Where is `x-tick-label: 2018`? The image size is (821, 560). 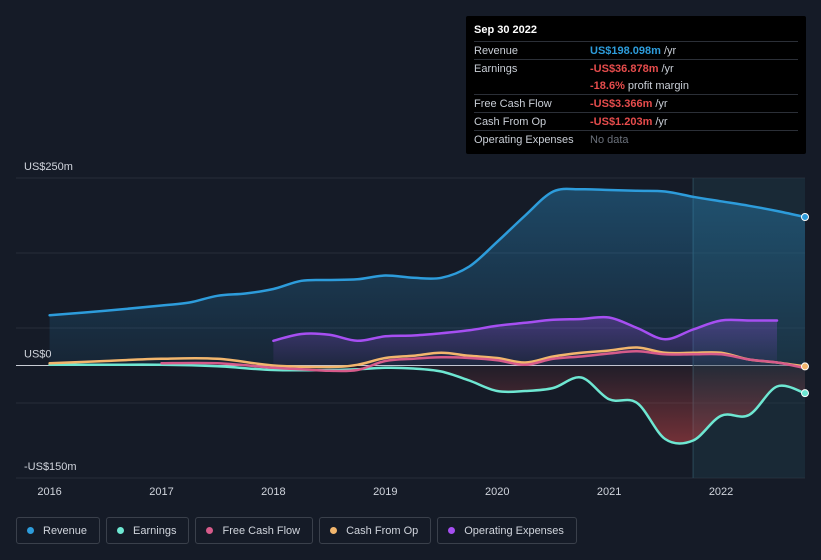
x-tick-label: 2018 is located at coordinates (273, 492).